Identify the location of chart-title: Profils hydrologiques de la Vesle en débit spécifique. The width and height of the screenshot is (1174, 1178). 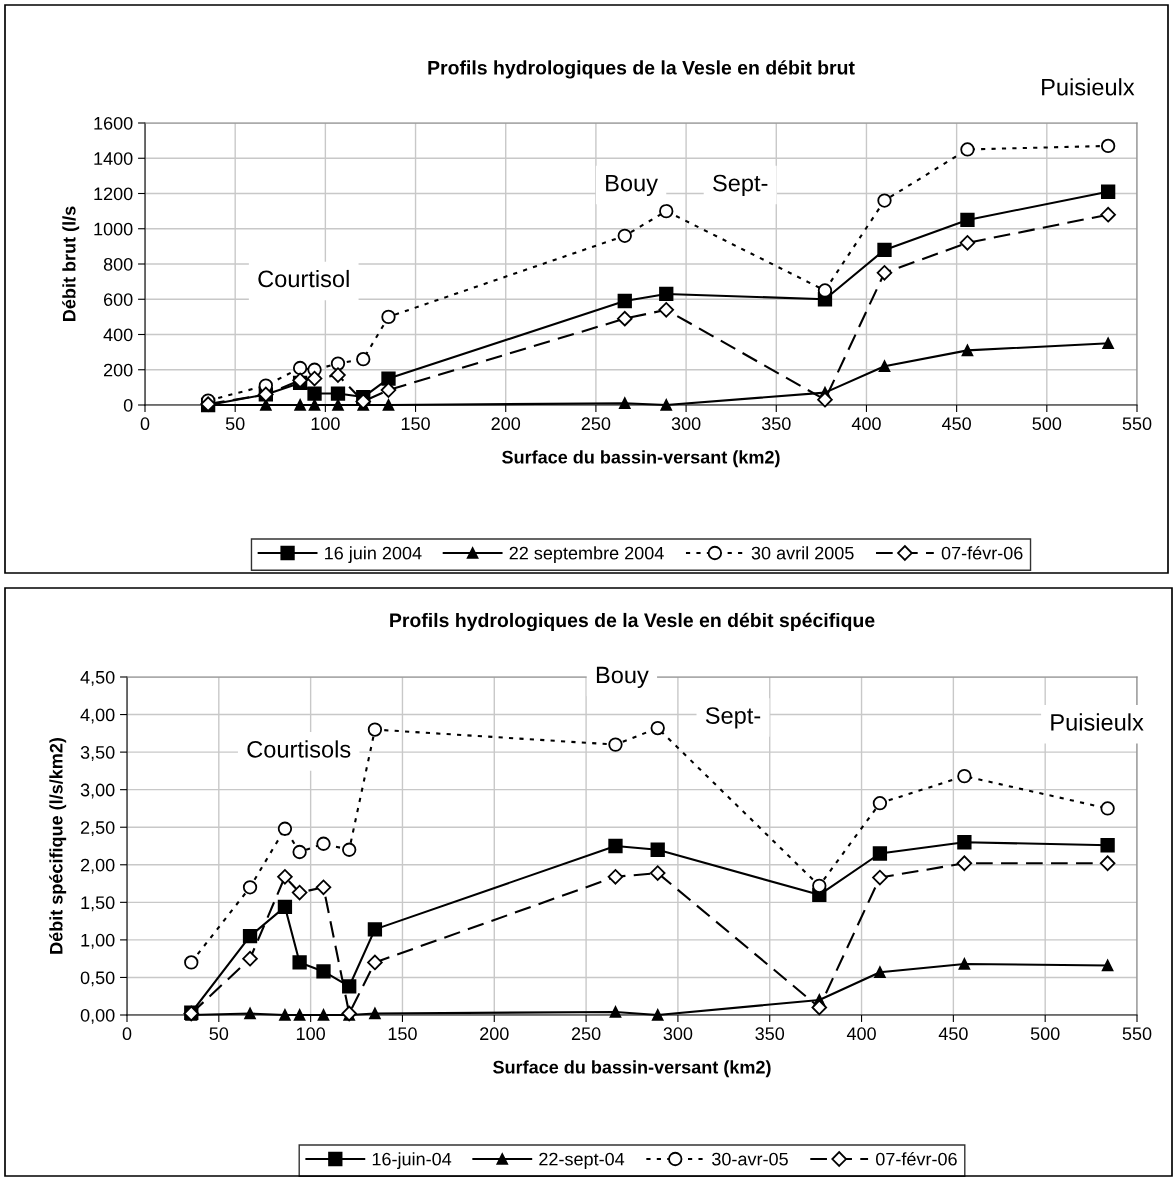
(632, 622).